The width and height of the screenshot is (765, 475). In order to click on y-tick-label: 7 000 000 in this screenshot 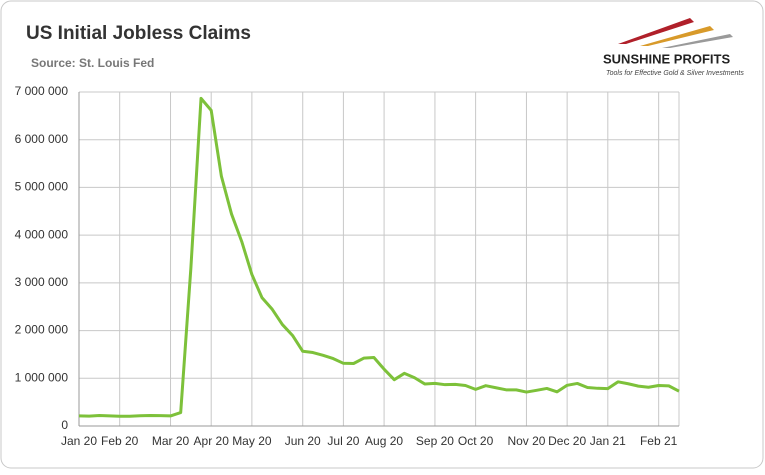, I will do `click(42, 91)`.